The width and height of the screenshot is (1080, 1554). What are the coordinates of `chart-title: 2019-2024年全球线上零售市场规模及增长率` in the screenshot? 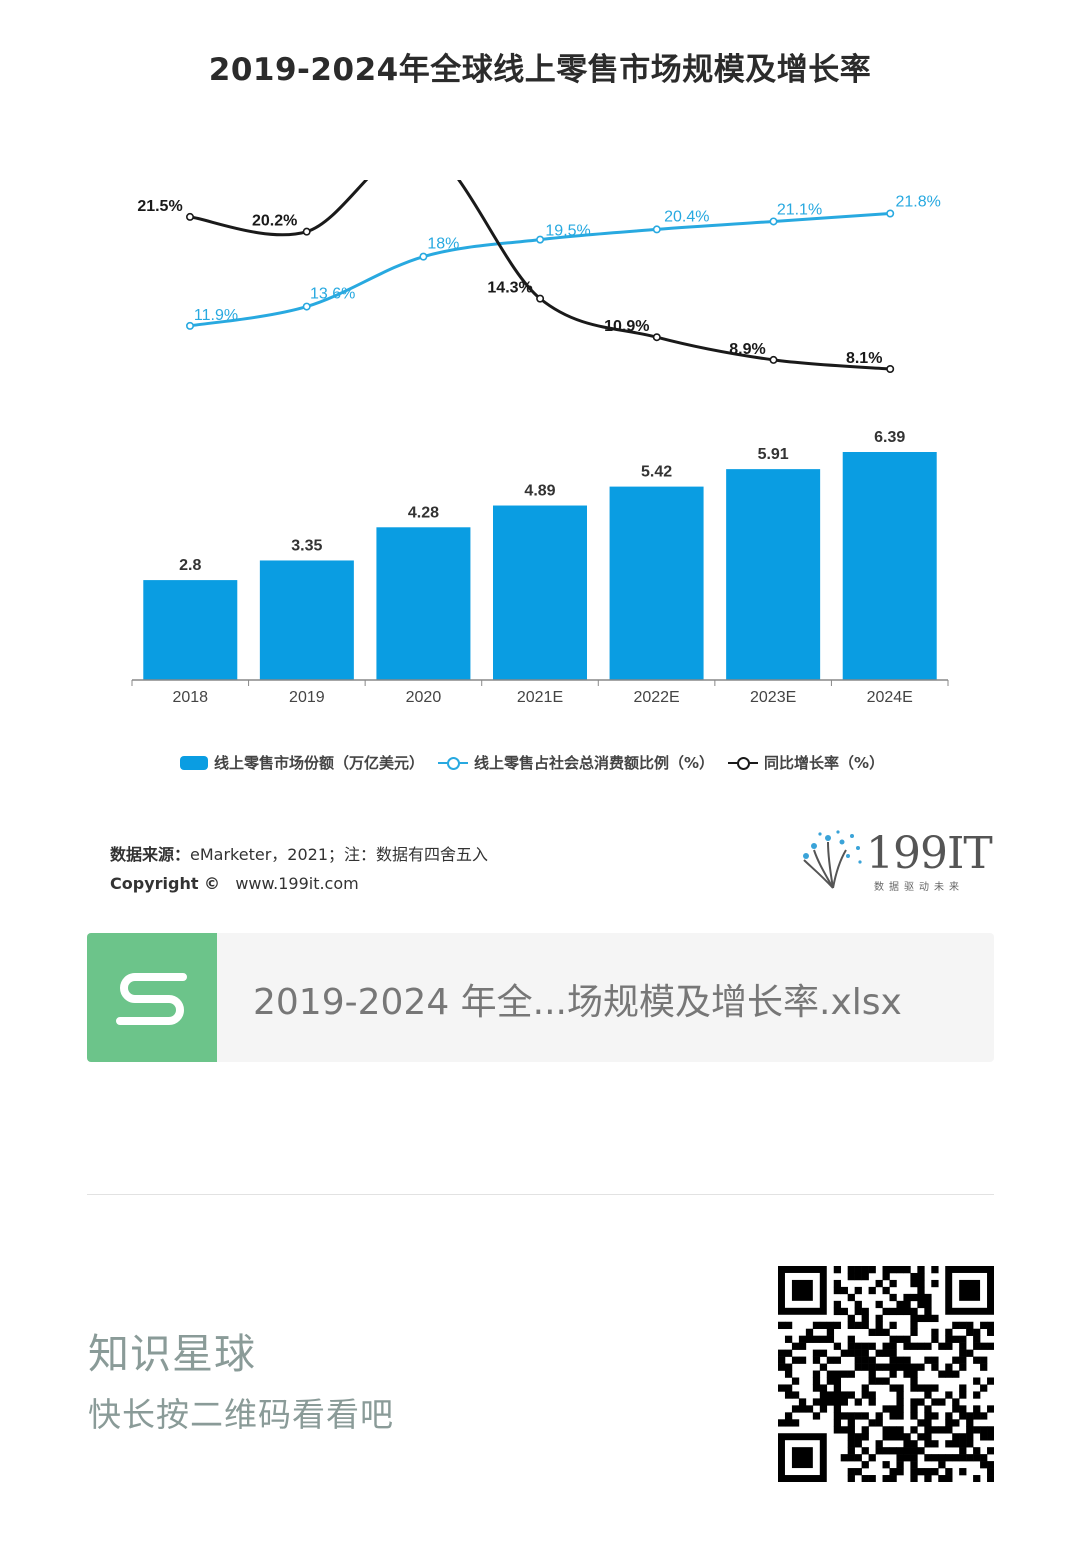 It's located at (540, 70).